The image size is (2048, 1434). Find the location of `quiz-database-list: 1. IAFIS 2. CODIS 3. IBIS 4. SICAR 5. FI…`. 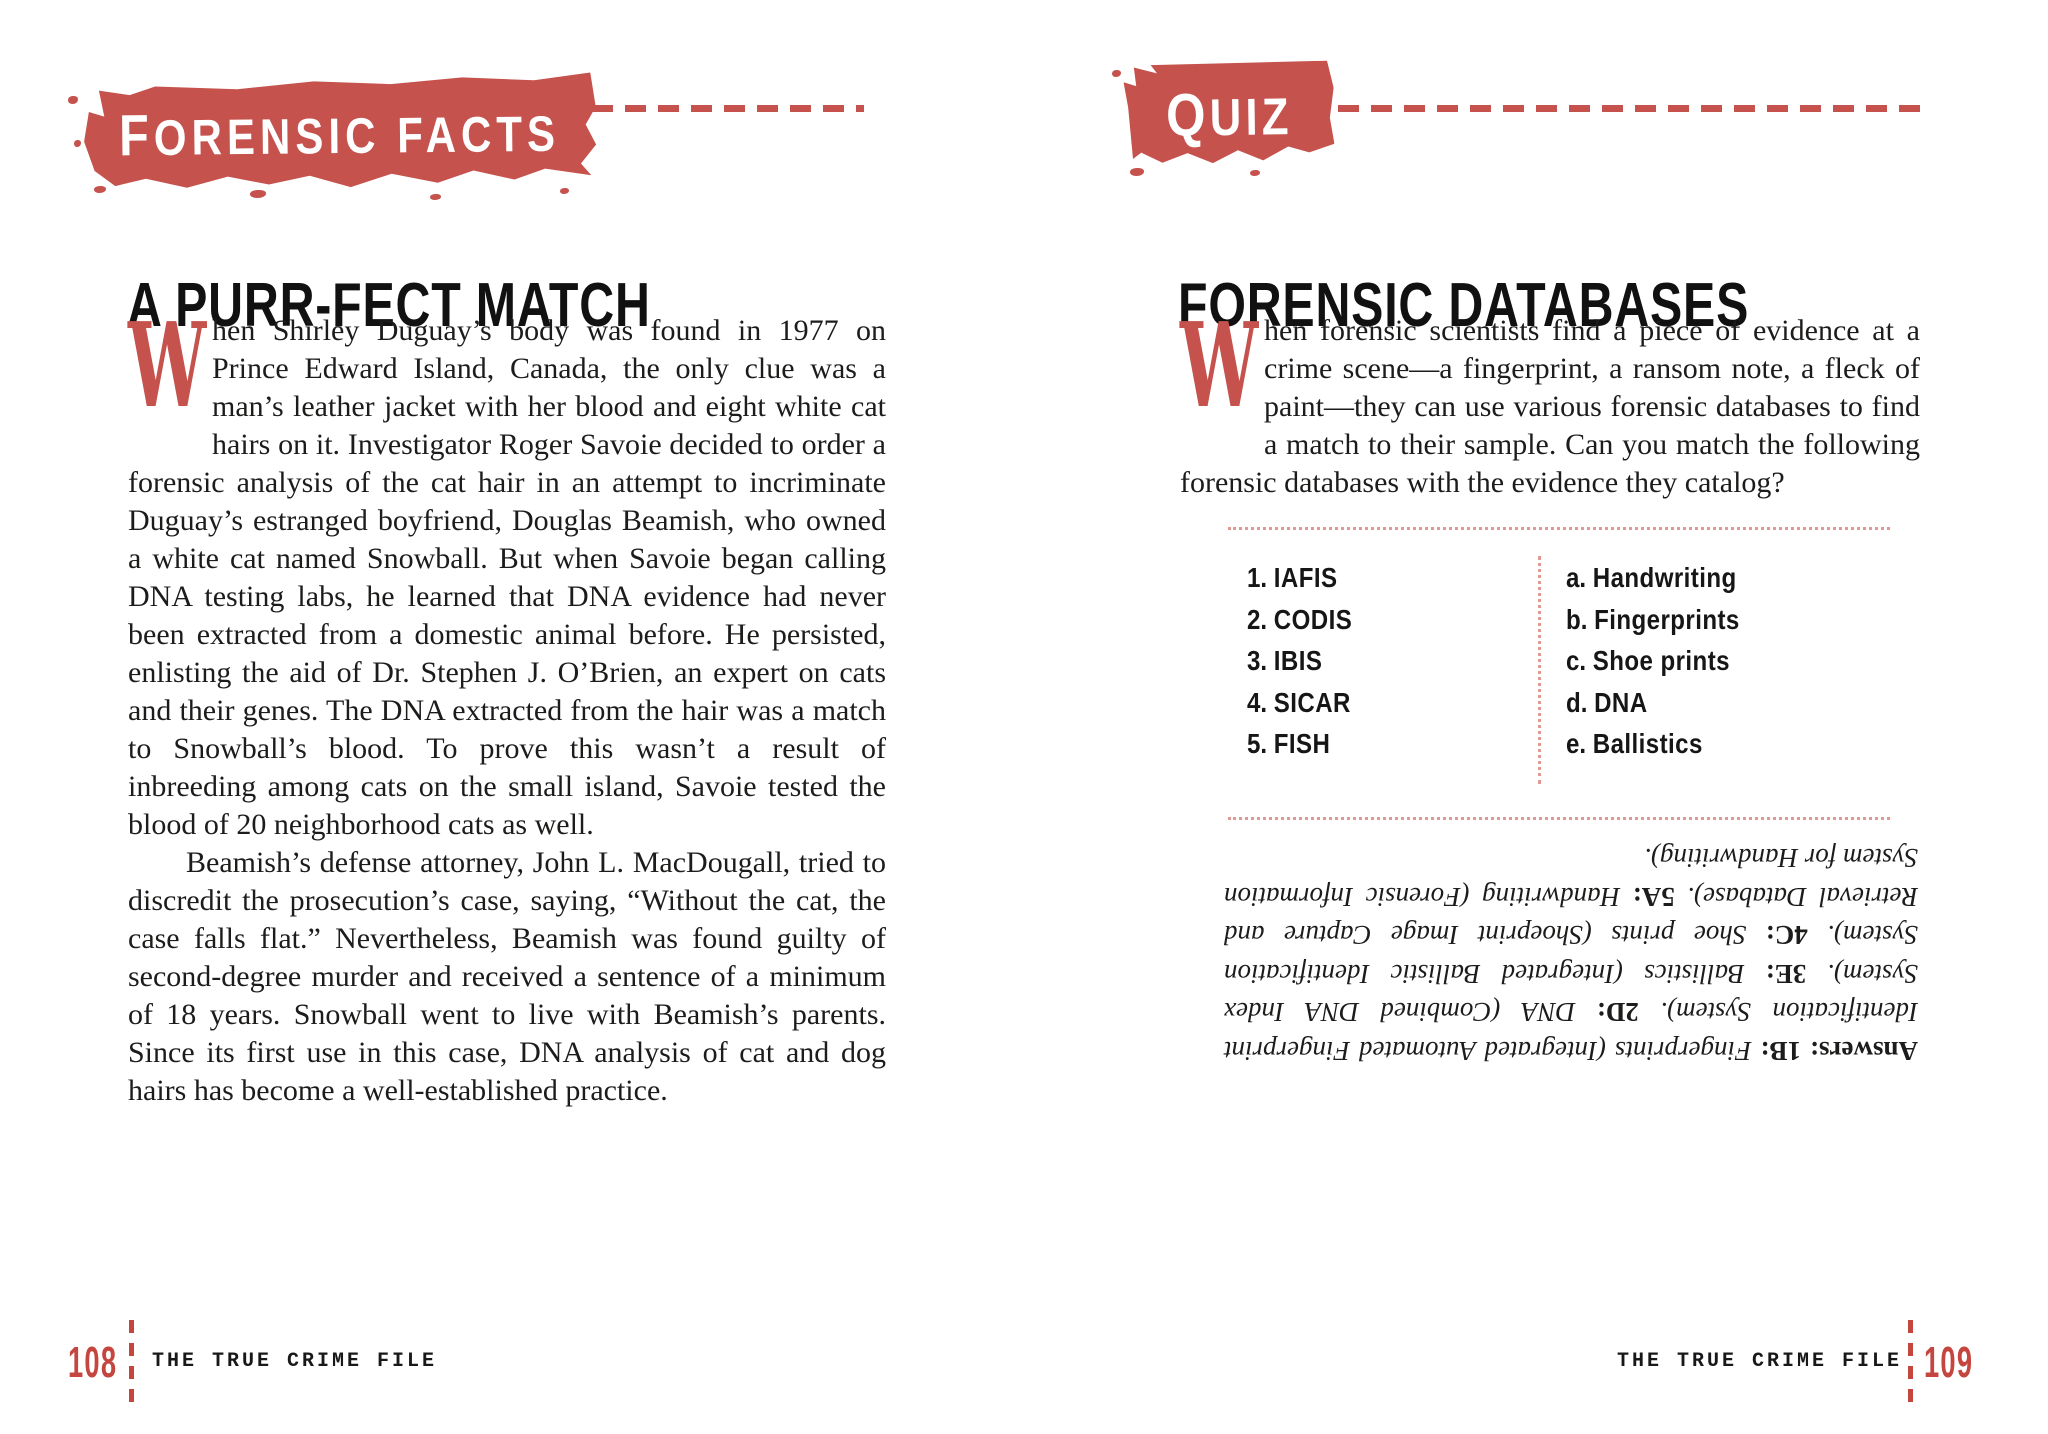

quiz-database-list: 1. IAFIS 2. CODIS 3. IBIS 4. SICAR 5. FI… is located at coordinates (1308, 666).